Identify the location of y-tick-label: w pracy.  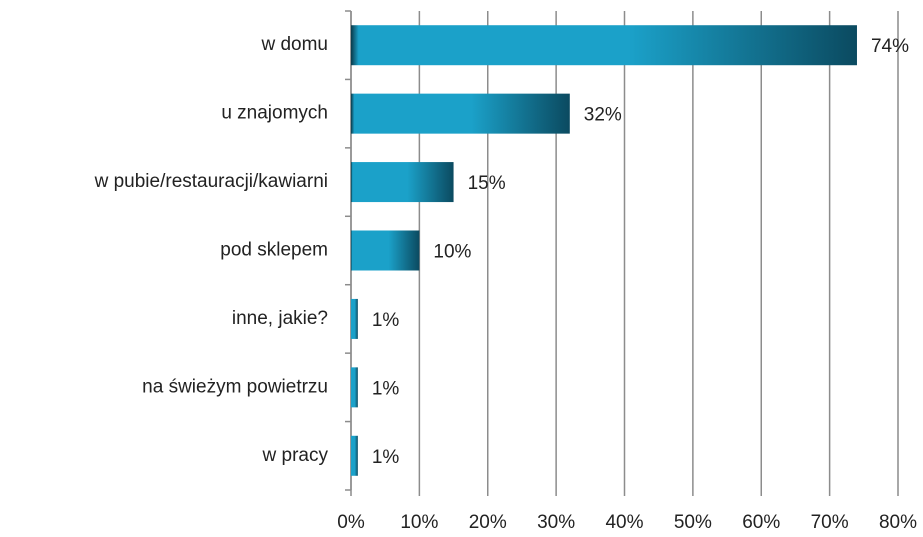
(295, 455).